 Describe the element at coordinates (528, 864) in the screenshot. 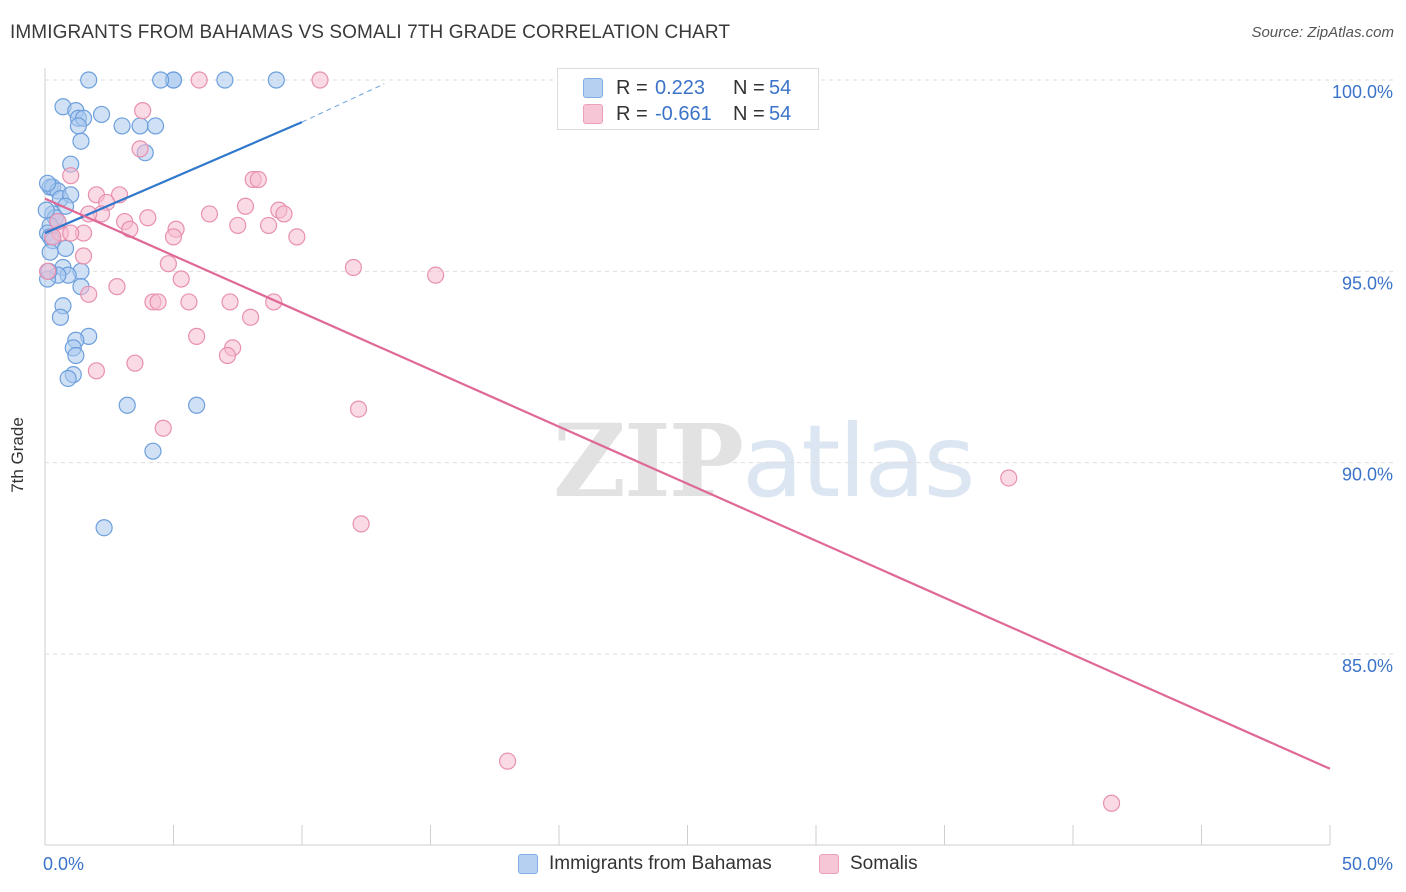

I see `bottom-legend-swatch-bahamas` at that location.